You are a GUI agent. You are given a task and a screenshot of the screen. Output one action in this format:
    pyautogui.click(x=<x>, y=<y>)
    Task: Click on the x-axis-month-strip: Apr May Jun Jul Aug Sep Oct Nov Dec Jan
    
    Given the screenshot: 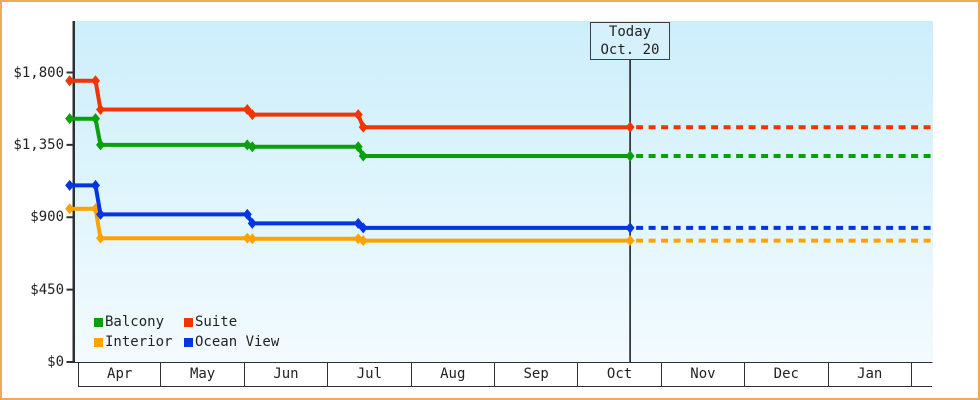 What is the action you would take?
    pyautogui.click(x=505, y=375)
    